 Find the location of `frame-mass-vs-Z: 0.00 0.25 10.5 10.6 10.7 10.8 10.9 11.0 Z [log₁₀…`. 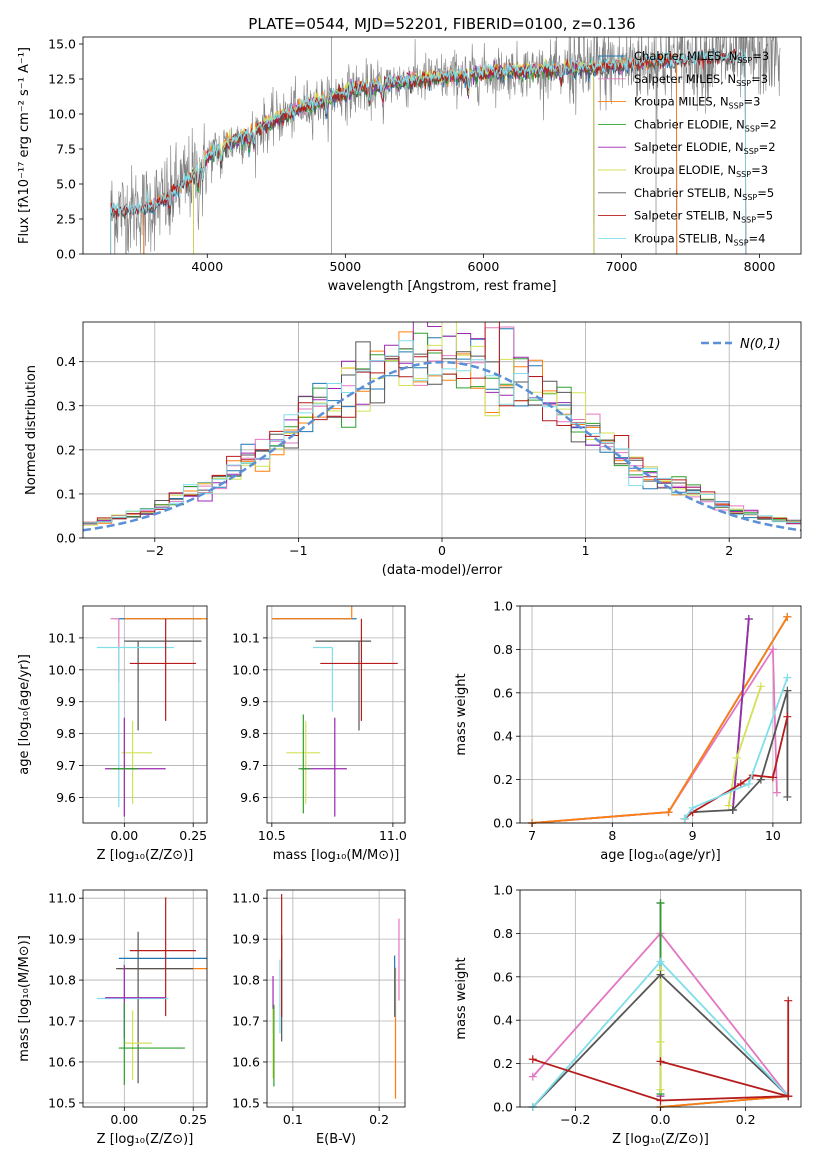

frame-mass-vs-Z: 0.00 0.25 10.5 10.6 10.7 10.8 10.9 11.0 Z [log₁₀… is located at coordinates (112, 1018).